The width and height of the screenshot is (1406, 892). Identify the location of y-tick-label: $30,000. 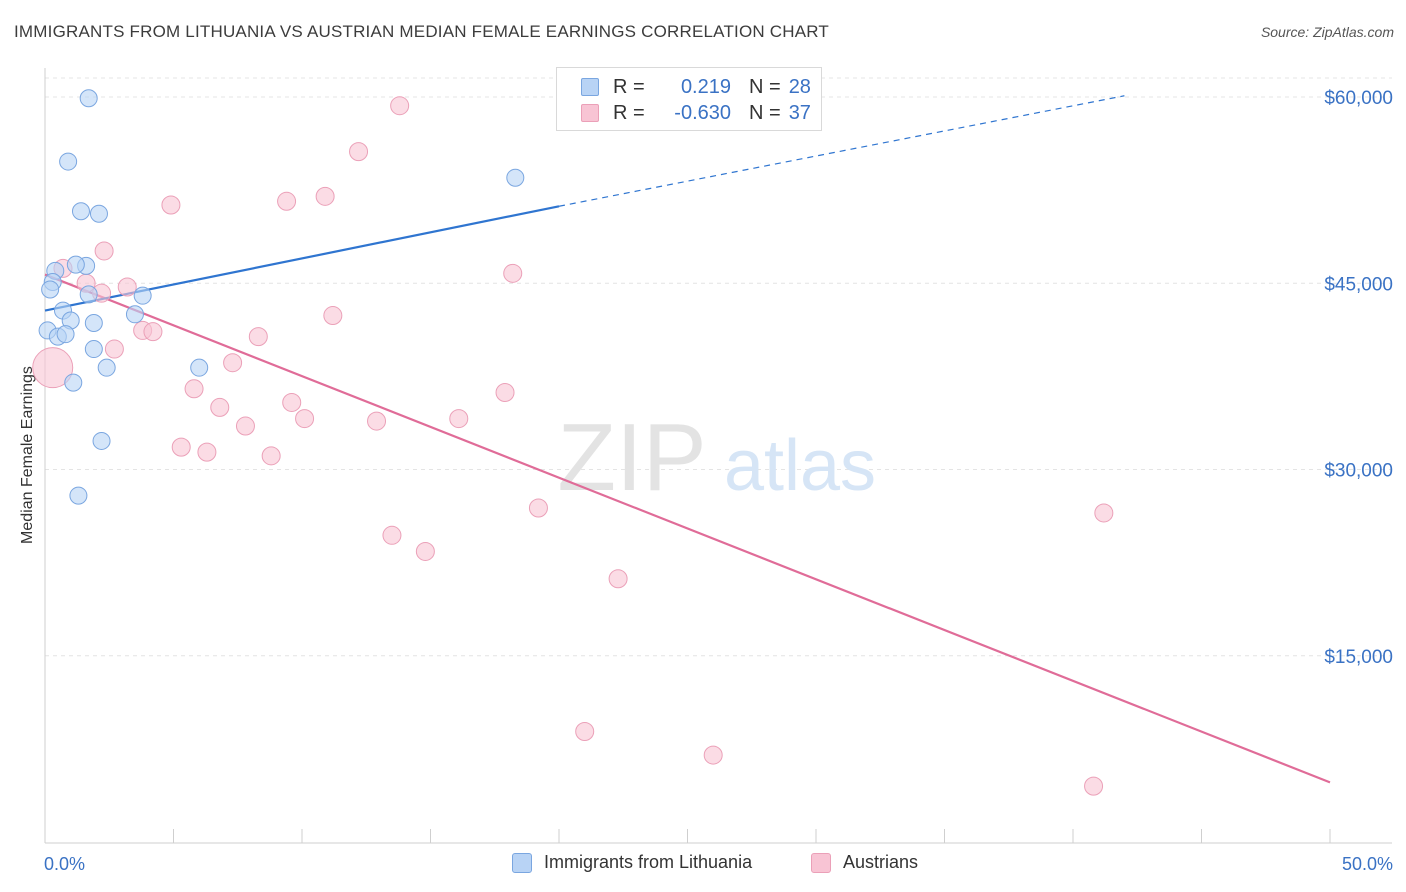
(1358, 471).